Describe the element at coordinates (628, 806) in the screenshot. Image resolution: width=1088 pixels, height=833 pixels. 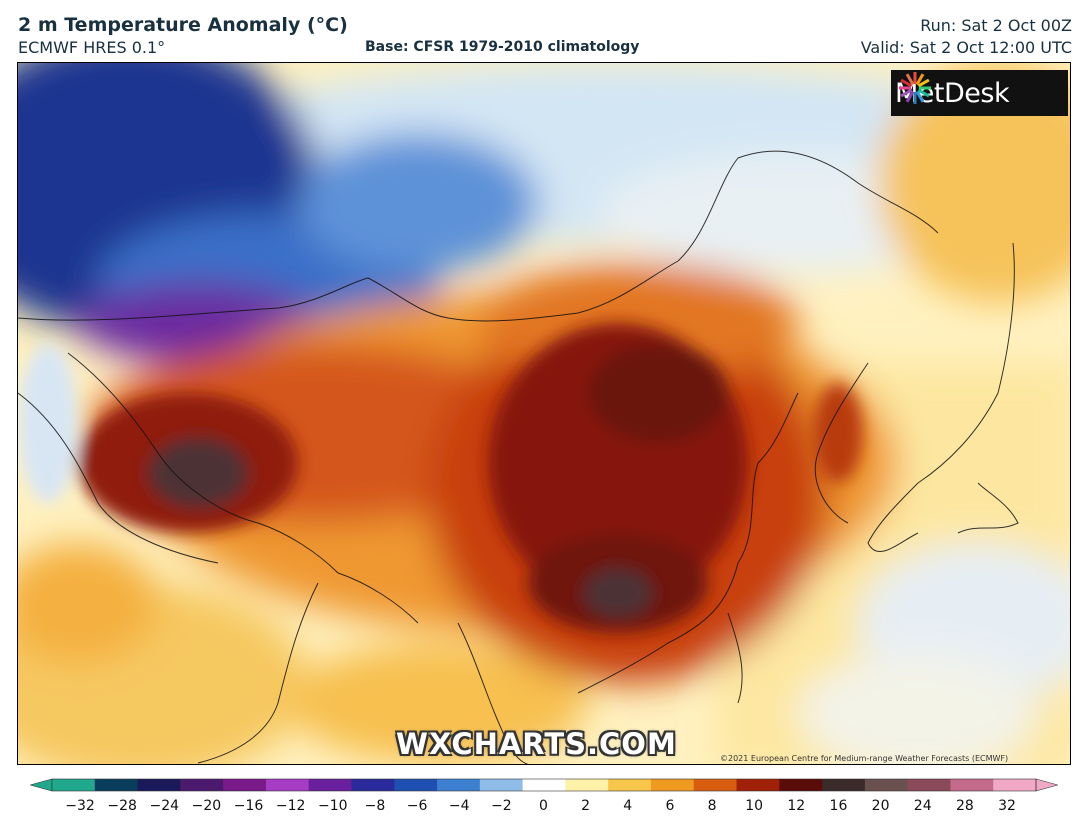
I see `colorbar-tick-label: 4` at that location.